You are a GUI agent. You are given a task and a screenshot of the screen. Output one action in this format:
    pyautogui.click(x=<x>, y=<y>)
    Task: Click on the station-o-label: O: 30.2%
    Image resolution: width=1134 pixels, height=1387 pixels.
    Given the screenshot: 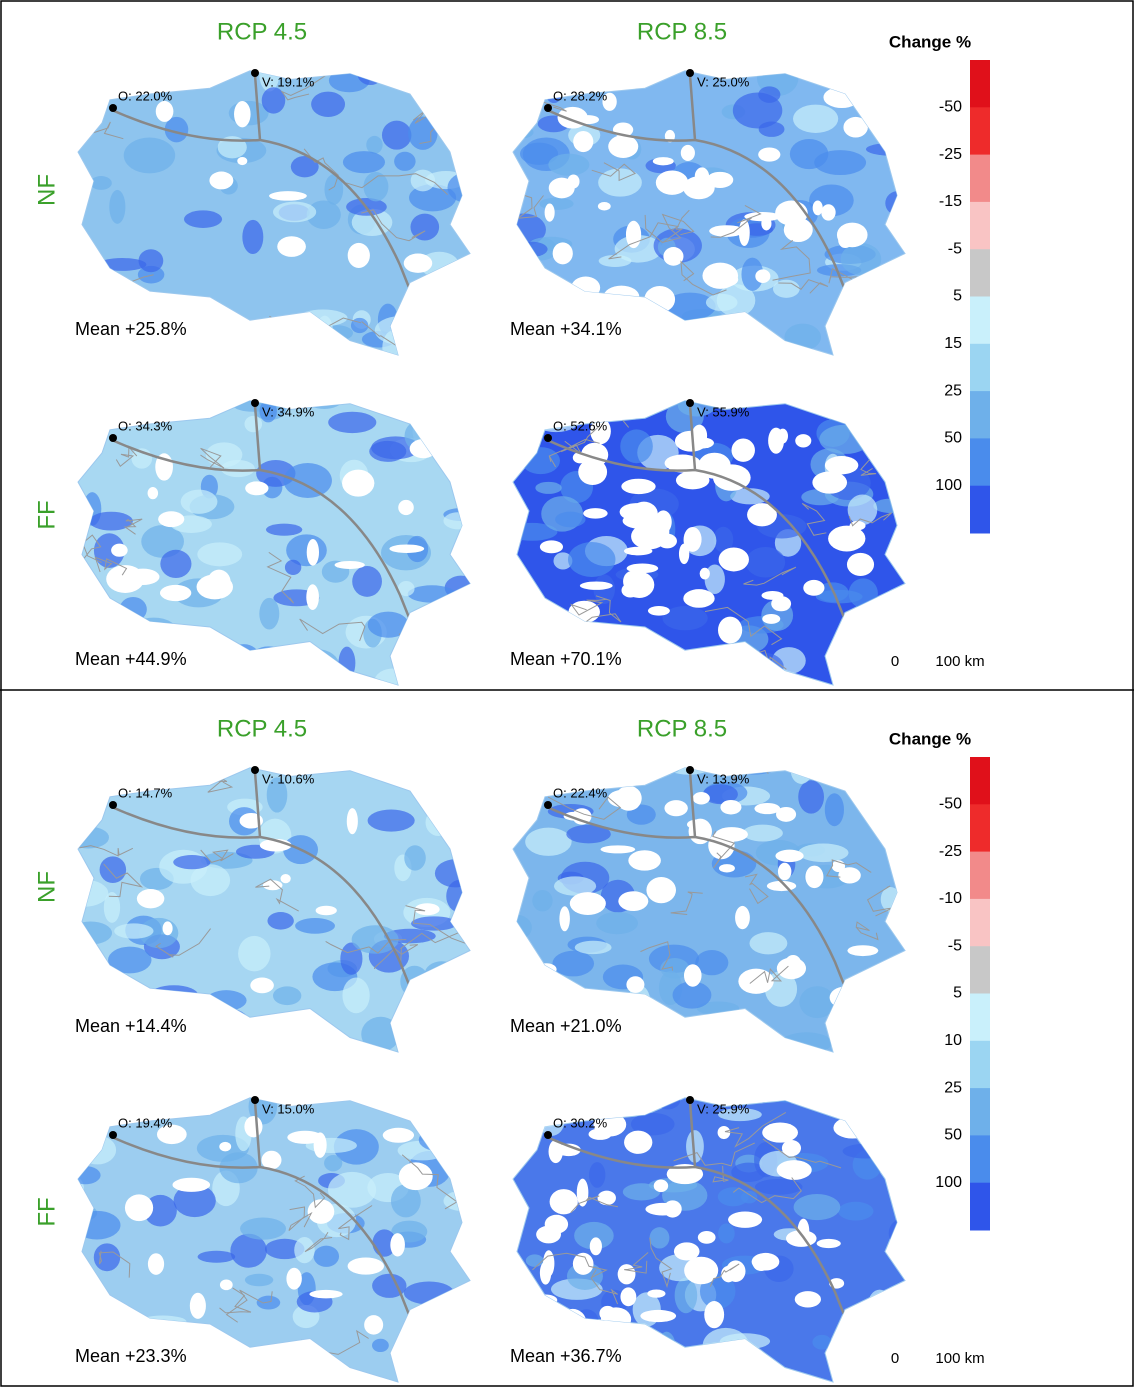 What is the action you would take?
    pyautogui.click(x=580, y=1122)
    